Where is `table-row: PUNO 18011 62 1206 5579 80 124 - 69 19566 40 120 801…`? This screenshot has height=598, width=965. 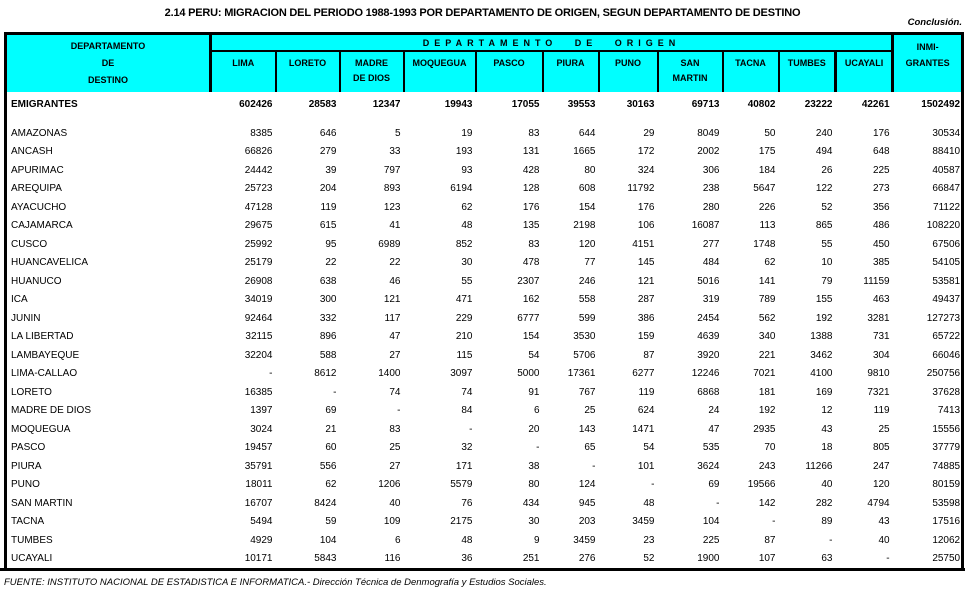
table-row: PUNO 18011 62 1206 5579 80 124 - 69 19566 40 120 801… is located at coordinates (484, 485).